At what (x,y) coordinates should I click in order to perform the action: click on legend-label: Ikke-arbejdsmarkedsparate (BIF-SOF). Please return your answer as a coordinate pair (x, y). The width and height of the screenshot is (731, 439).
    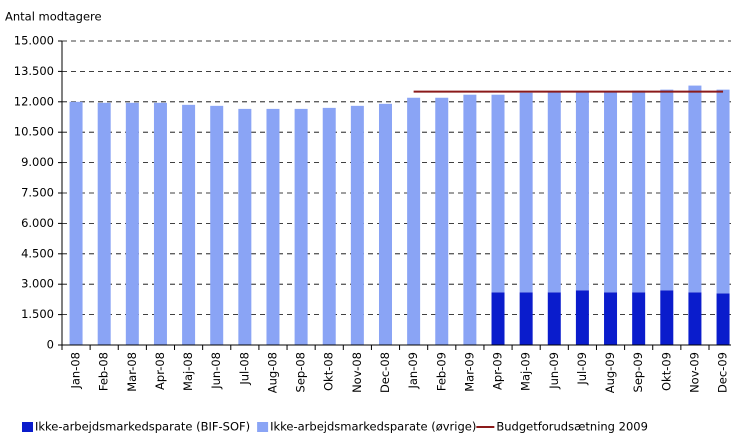
    Looking at the image, I should click on (142, 427).